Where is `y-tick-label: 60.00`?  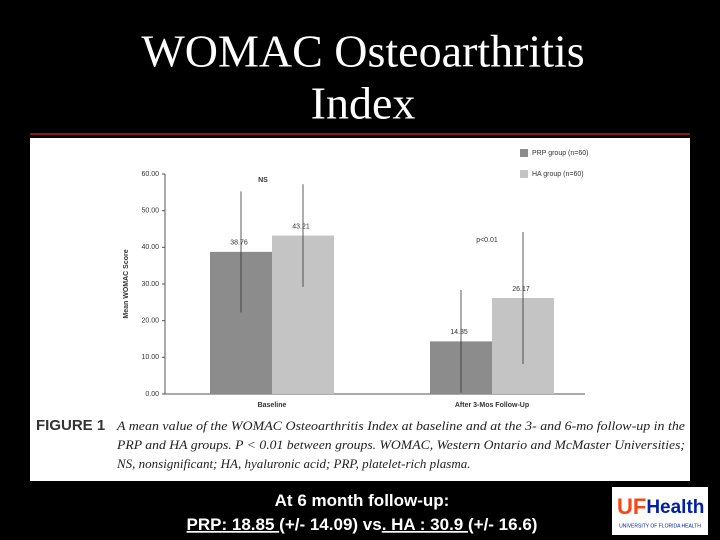 y-tick-label: 60.00 is located at coordinates (150, 174).